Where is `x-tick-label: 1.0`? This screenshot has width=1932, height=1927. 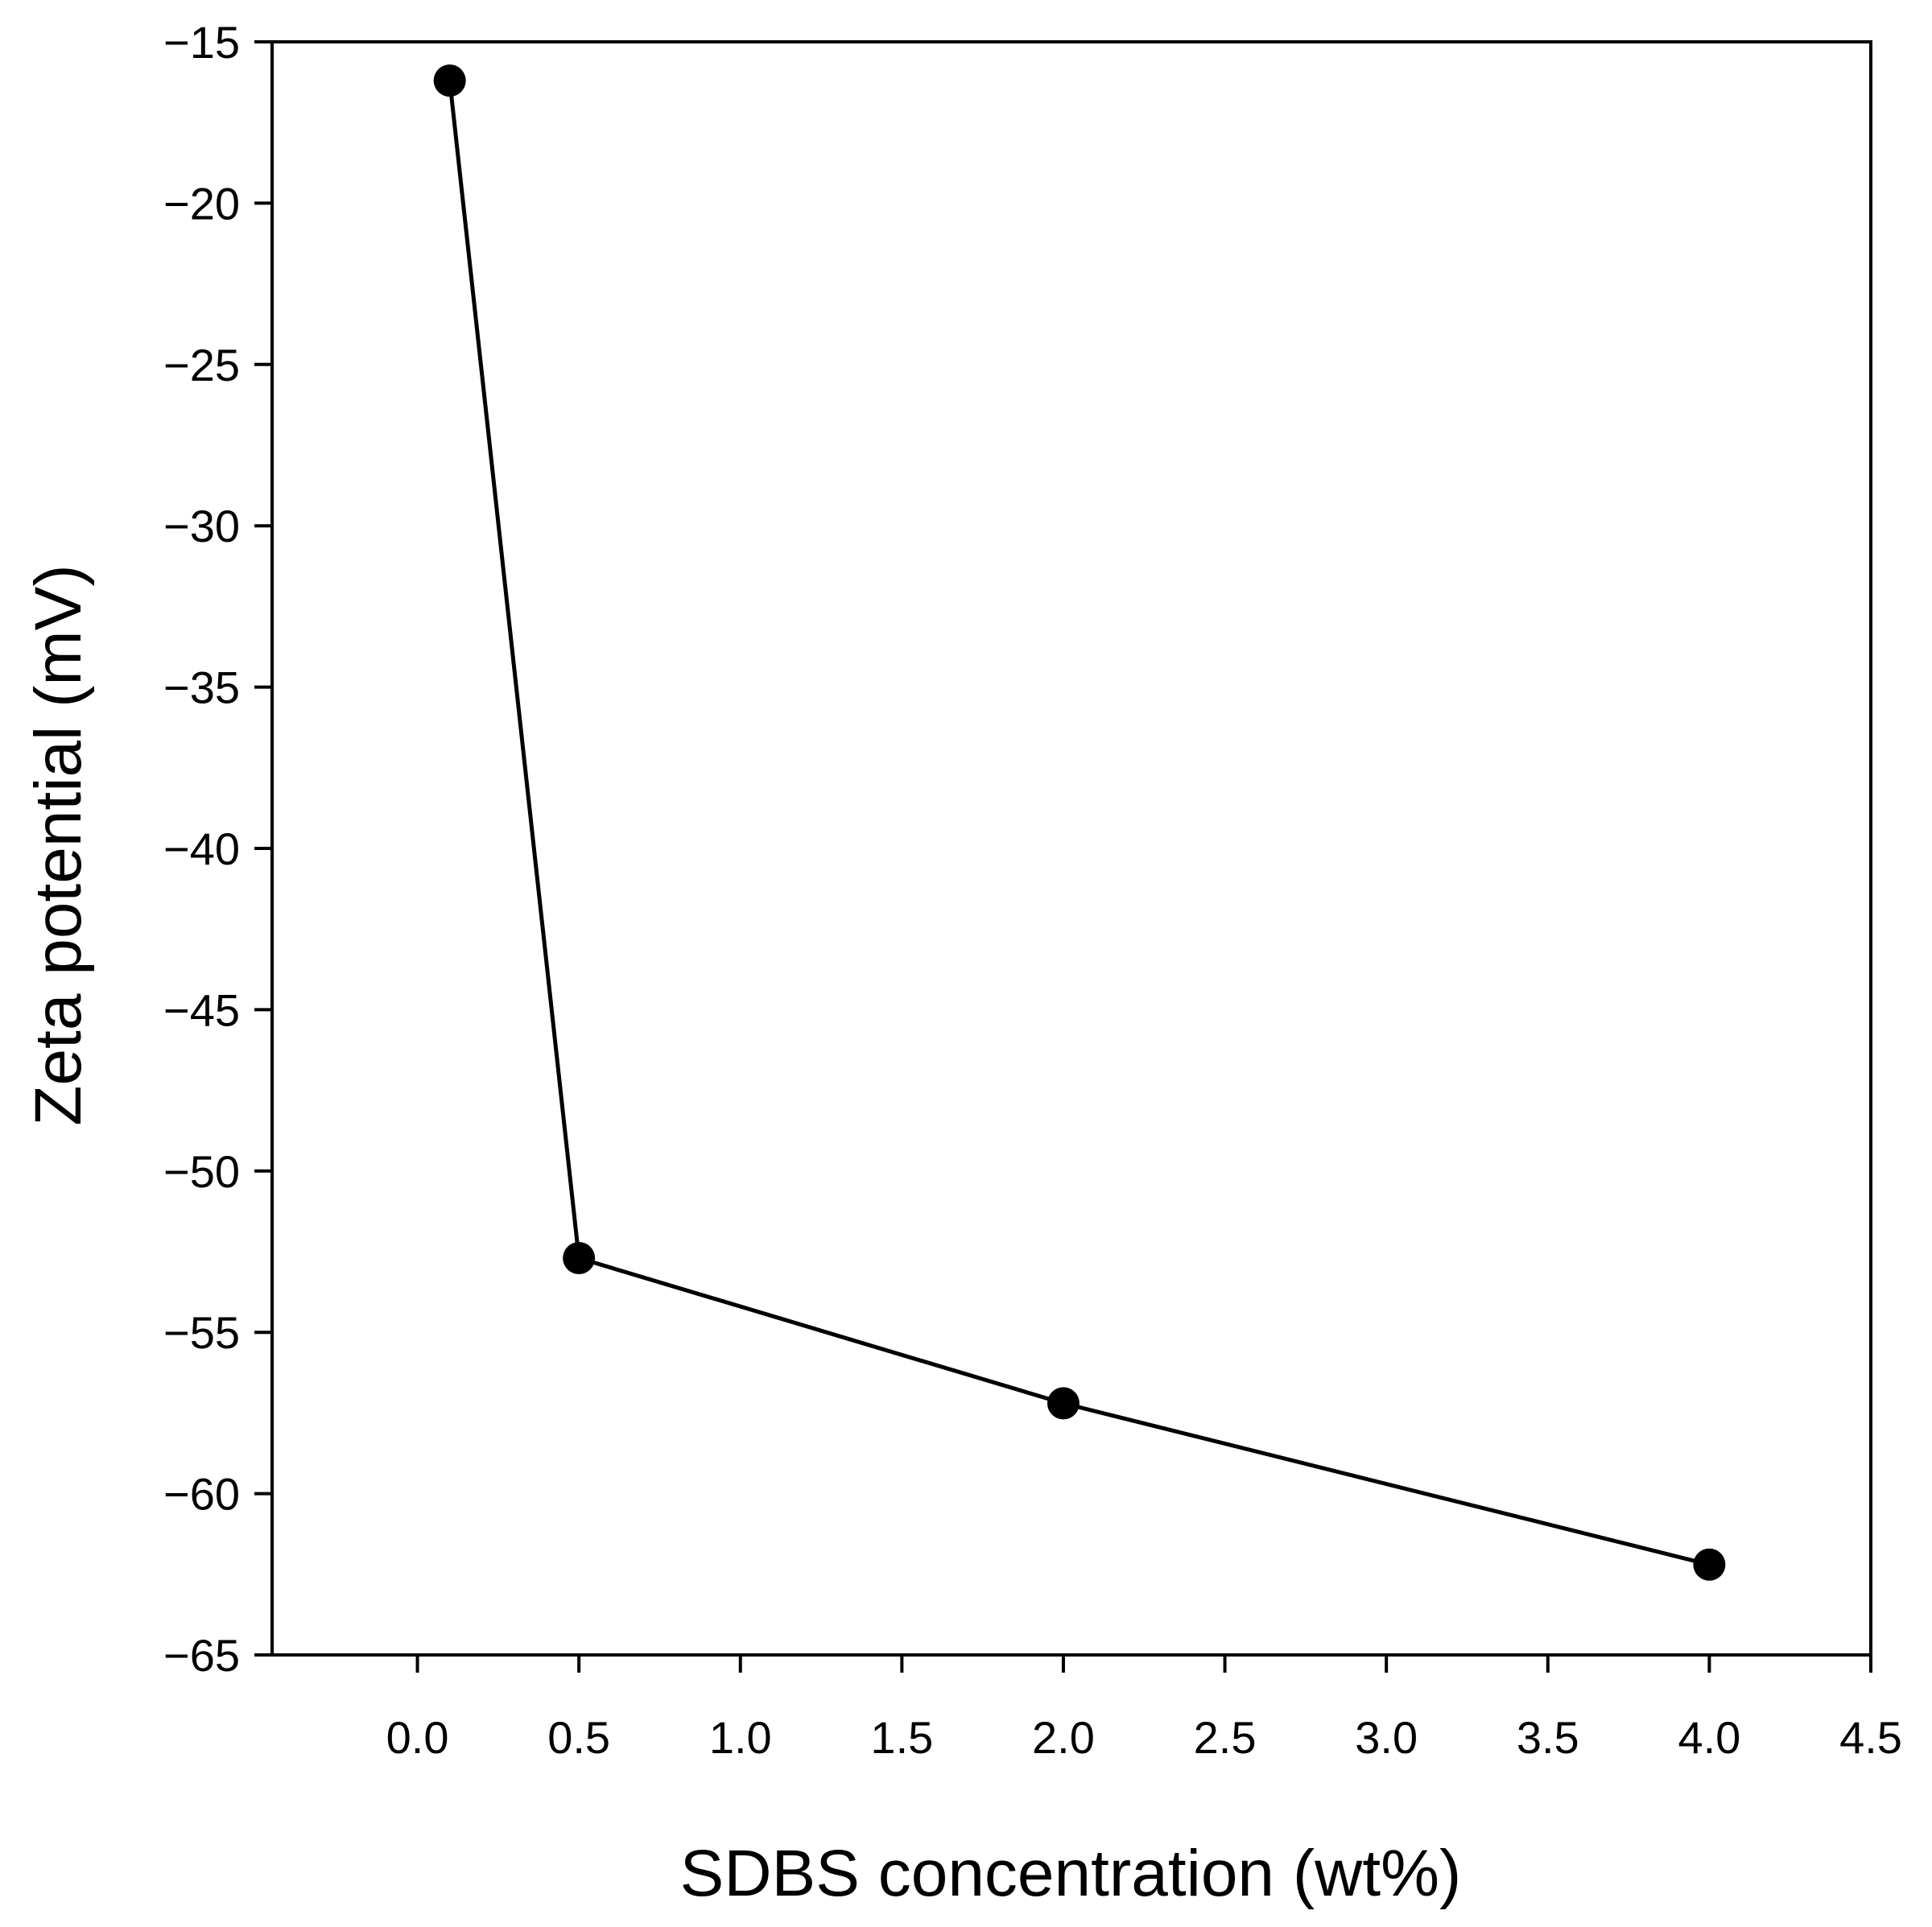 x-tick-label: 1.0 is located at coordinates (740, 1738).